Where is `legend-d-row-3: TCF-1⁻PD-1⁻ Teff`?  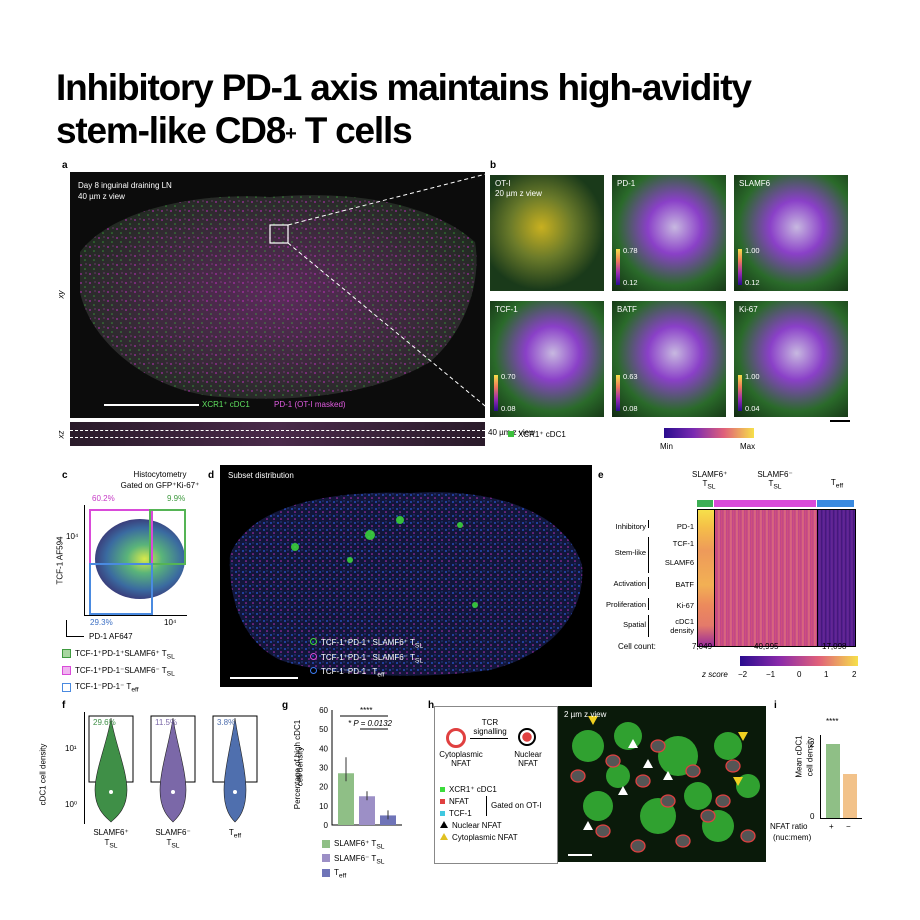
legend-d-row-3: TCF-1⁻PD-1⁻ Teff is located at coordinates (366, 673).